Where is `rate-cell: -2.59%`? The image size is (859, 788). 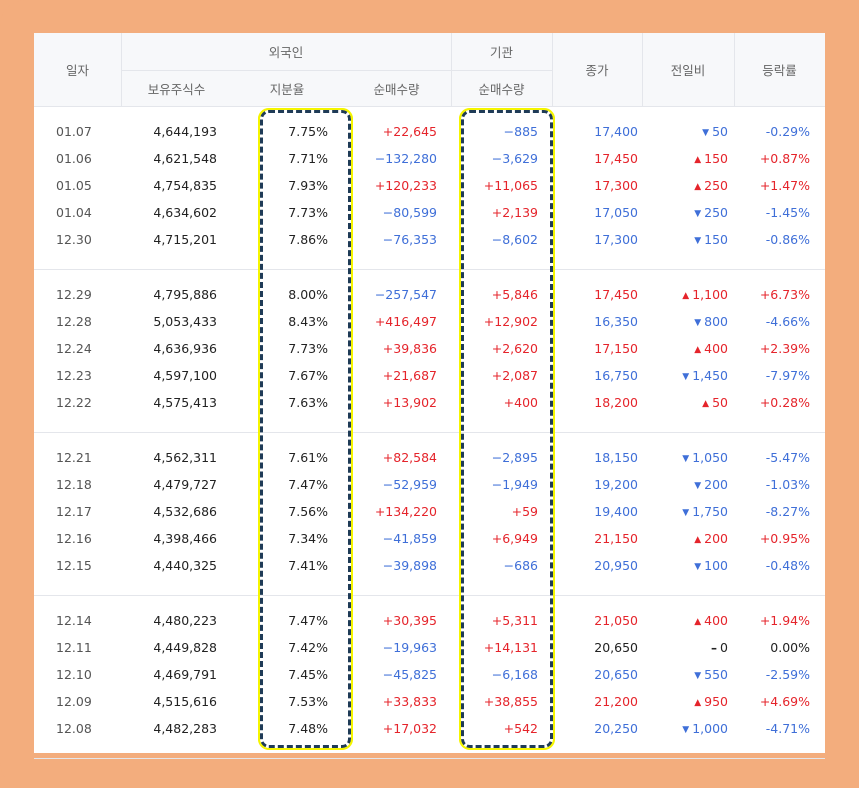 rate-cell: -2.59% is located at coordinates (787, 674).